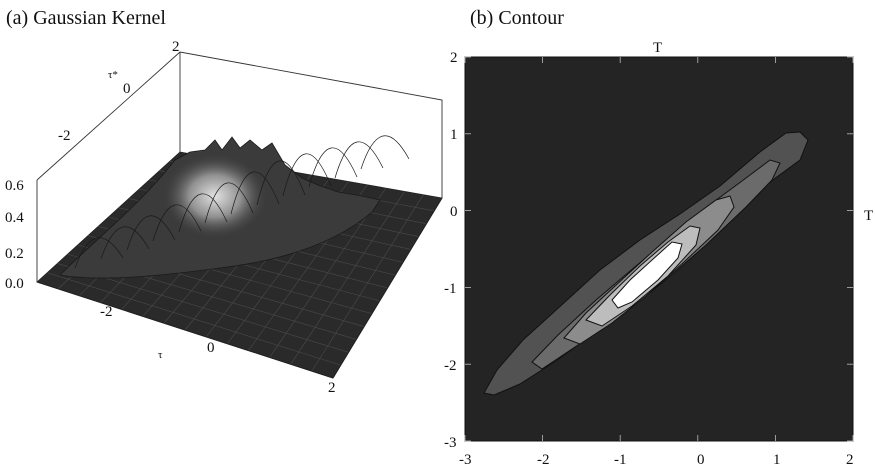 The height and width of the screenshot is (466, 875). I want to click on surface-mesh-lines, so click(242, 202).